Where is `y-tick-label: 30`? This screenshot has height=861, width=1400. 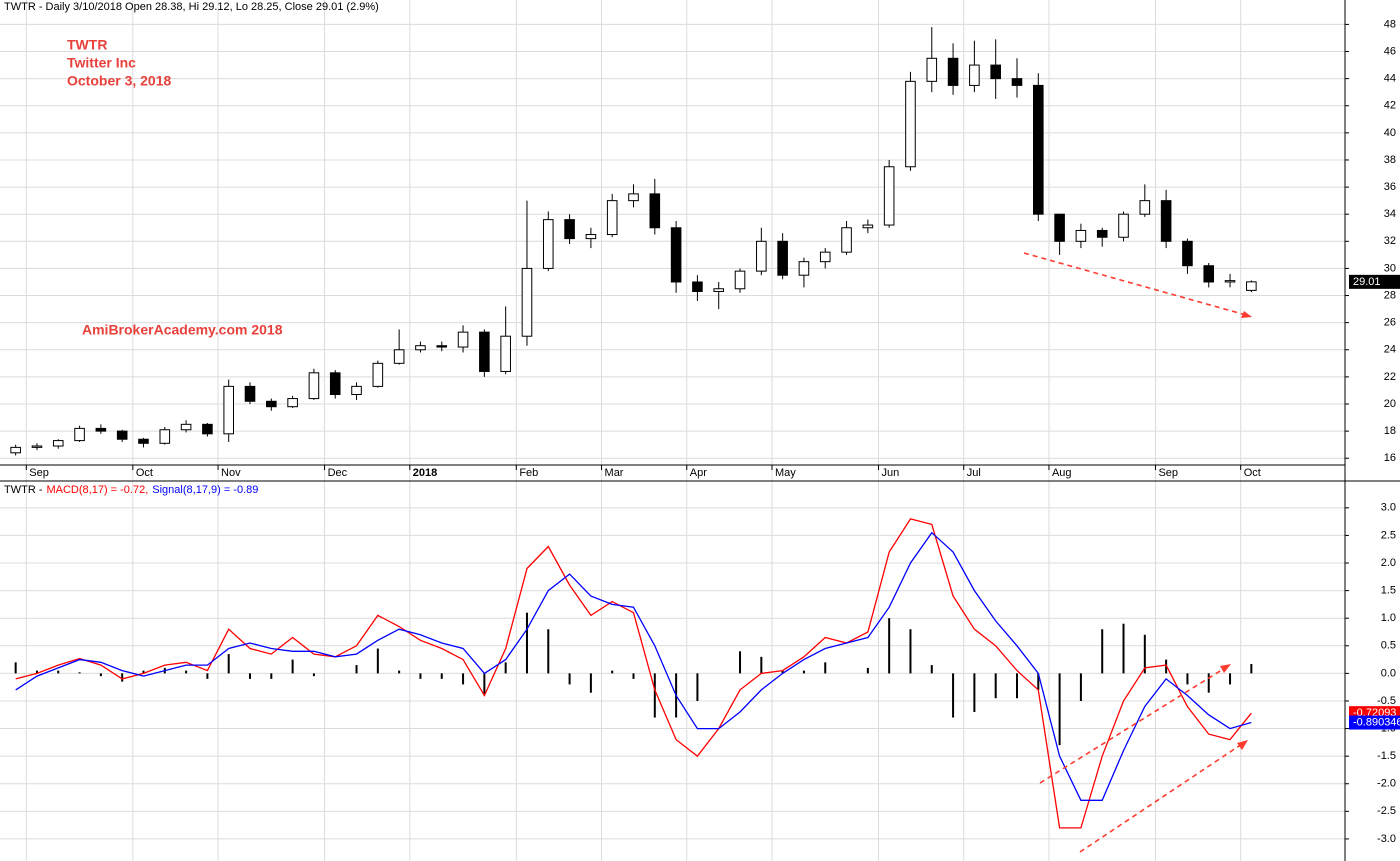
y-tick-label: 30 is located at coordinates (1390, 268).